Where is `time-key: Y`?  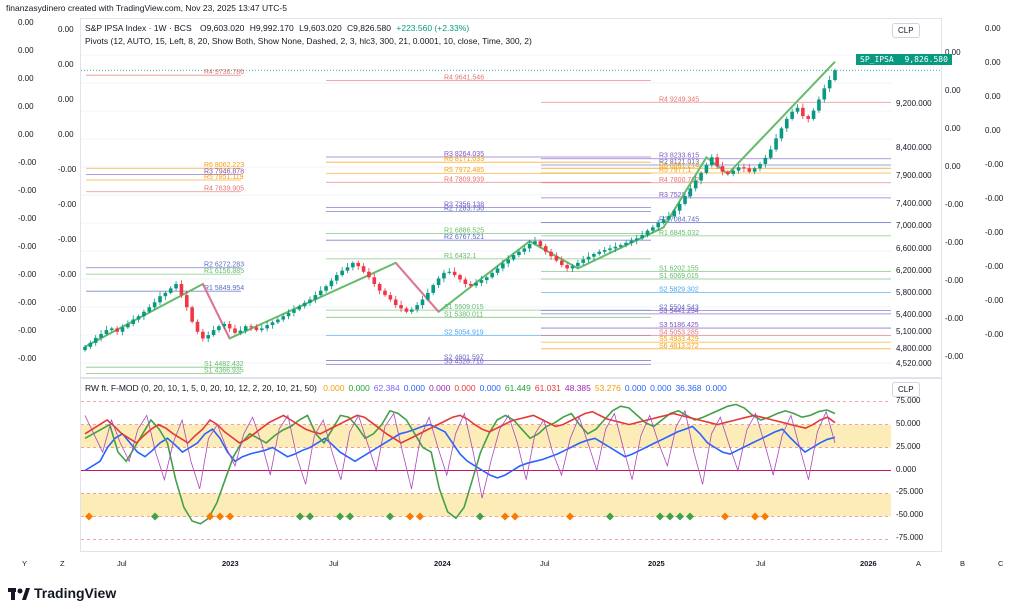
time-key: Y is located at coordinates (25, 563).